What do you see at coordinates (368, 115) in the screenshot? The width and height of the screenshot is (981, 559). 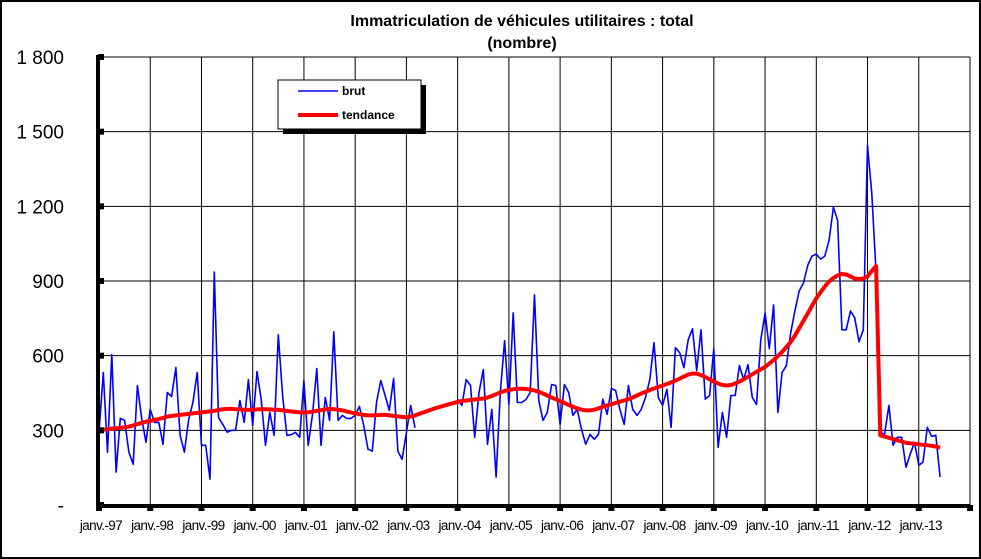 I see `legend-label-tendance: tendance` at bounding box center [368, 115].